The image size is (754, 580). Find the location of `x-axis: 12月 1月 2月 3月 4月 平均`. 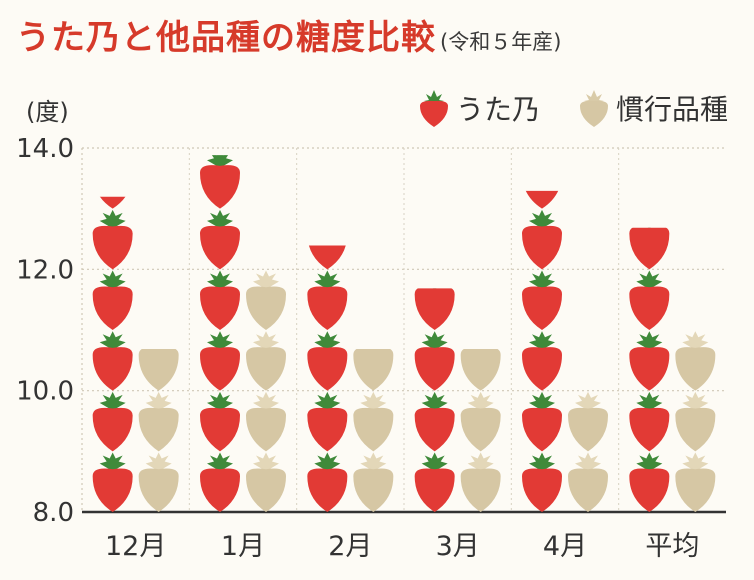

x-axis: 12月 1月 2月 3月 4月 平均 is located at coordinates (404, 536).